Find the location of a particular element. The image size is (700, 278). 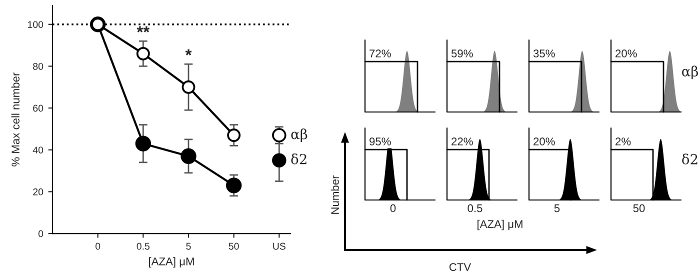

text: 95% is located at coordinates (380, 142).